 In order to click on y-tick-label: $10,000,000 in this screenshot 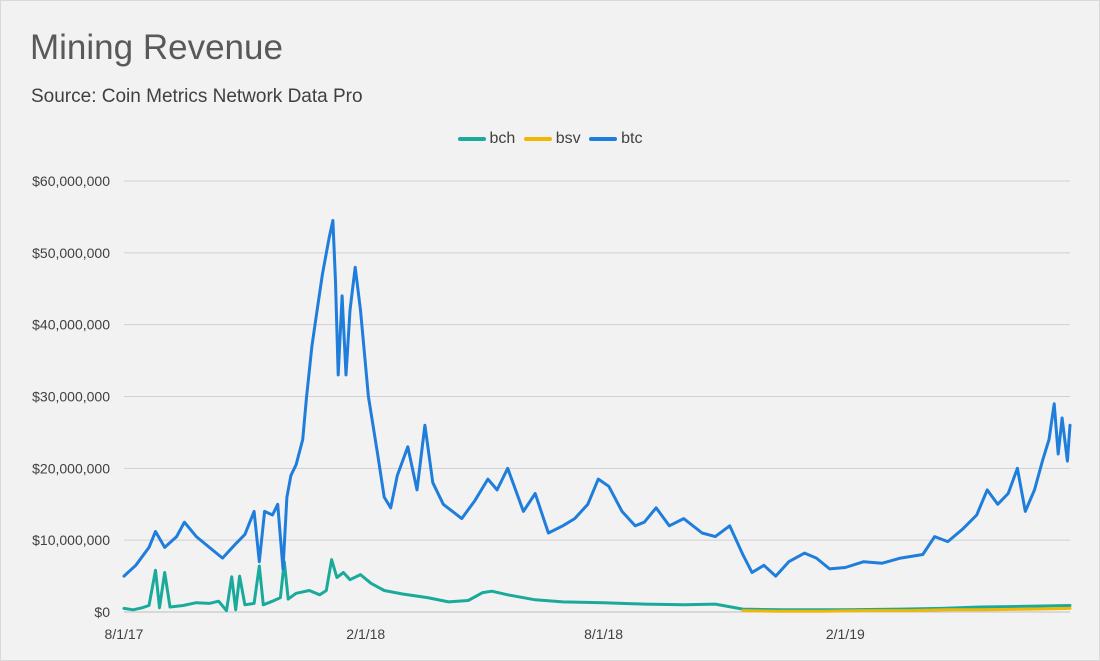, I will do `click(71, 540)`.